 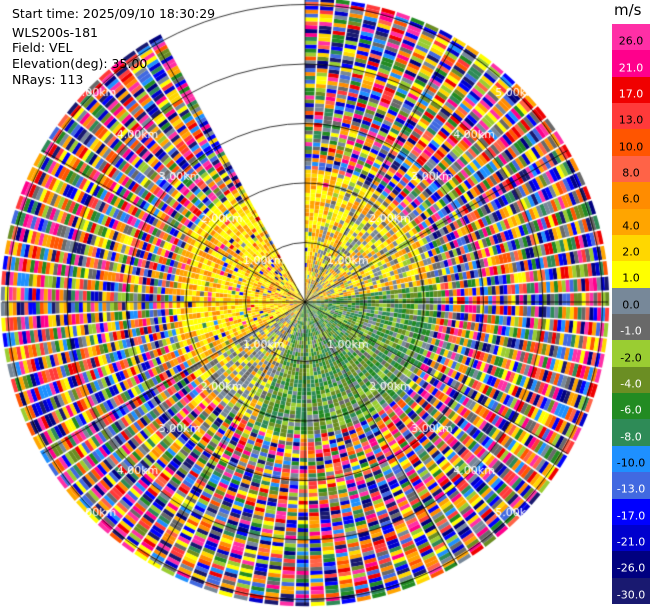 I want to click on elevation-text: Elevation(deg): 35.00, so click(x=80, y=63).